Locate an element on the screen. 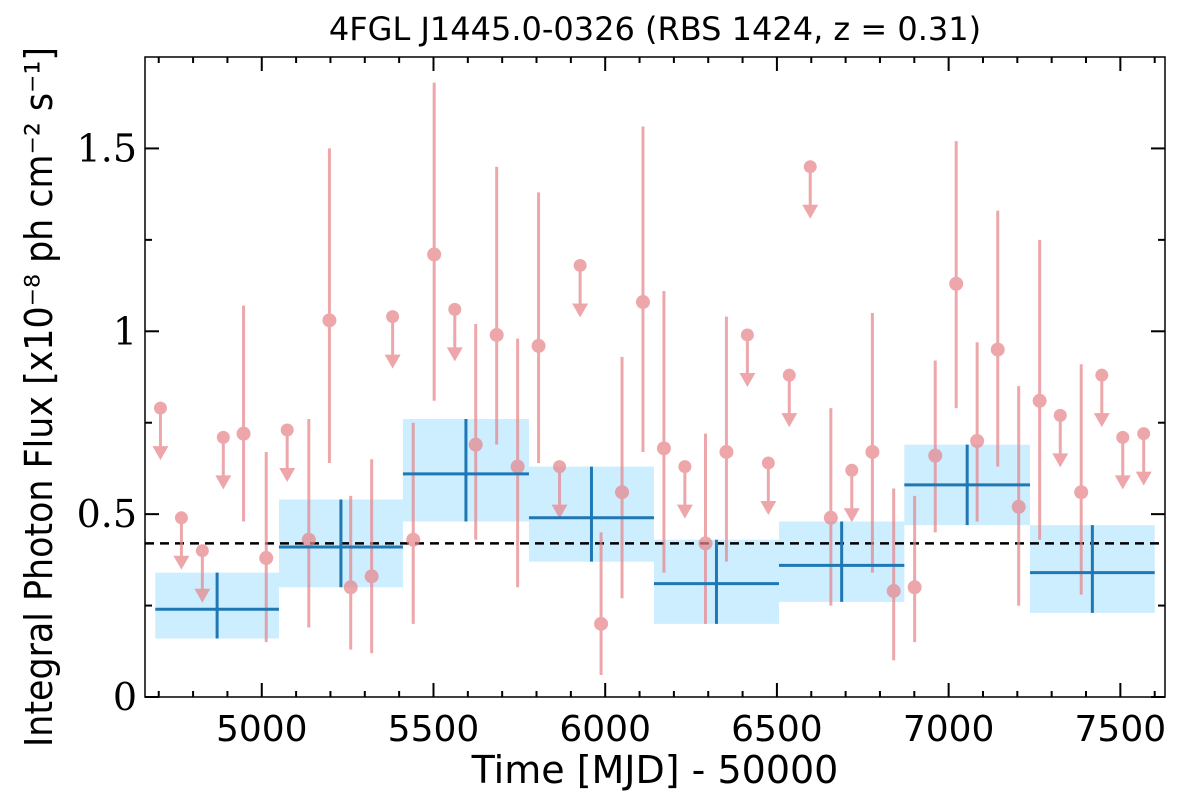 Image resolution: width=1200 pixels, height=800 pixels. x-axis-title: Time [MJD] - 50000 is located at coordinates (655, 770).